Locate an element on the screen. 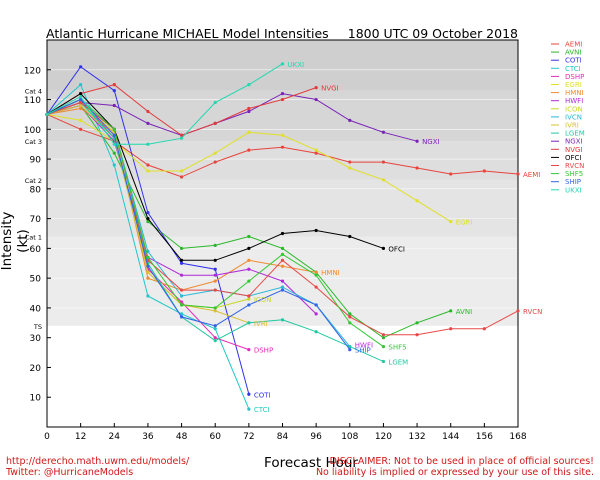 Image resolution: width=600 pixels, height=480 pixels. series-ukxi is located at coordinates (165, 104).